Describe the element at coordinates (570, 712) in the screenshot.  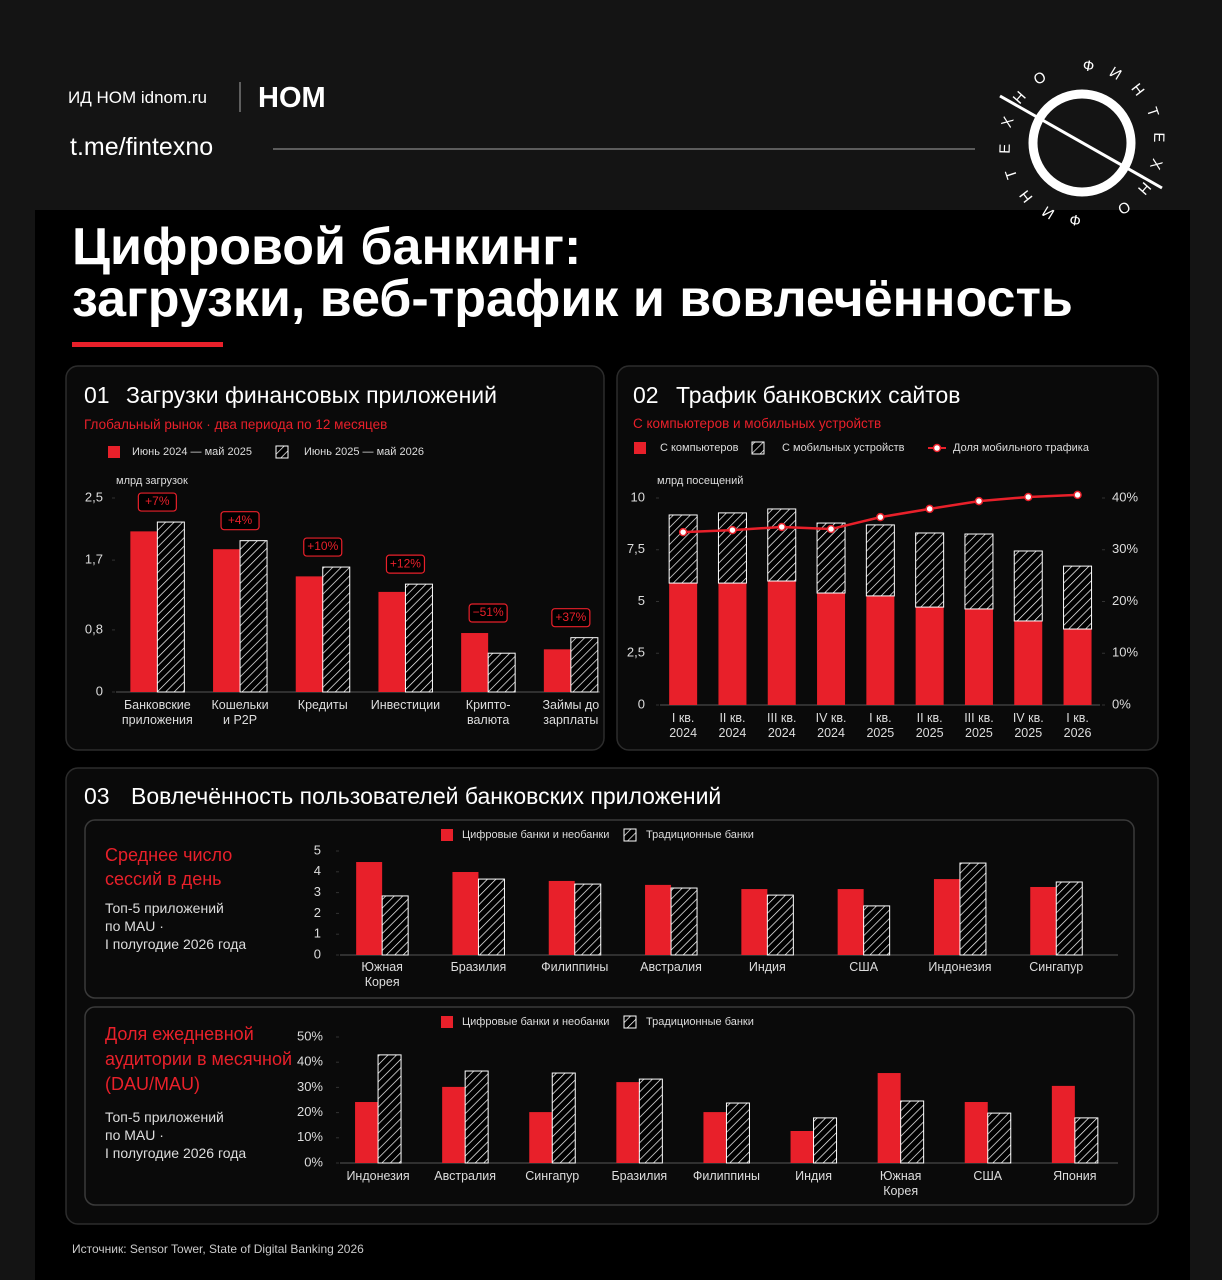
I see `x-tick-label: Займы до зарплаты` at that location.